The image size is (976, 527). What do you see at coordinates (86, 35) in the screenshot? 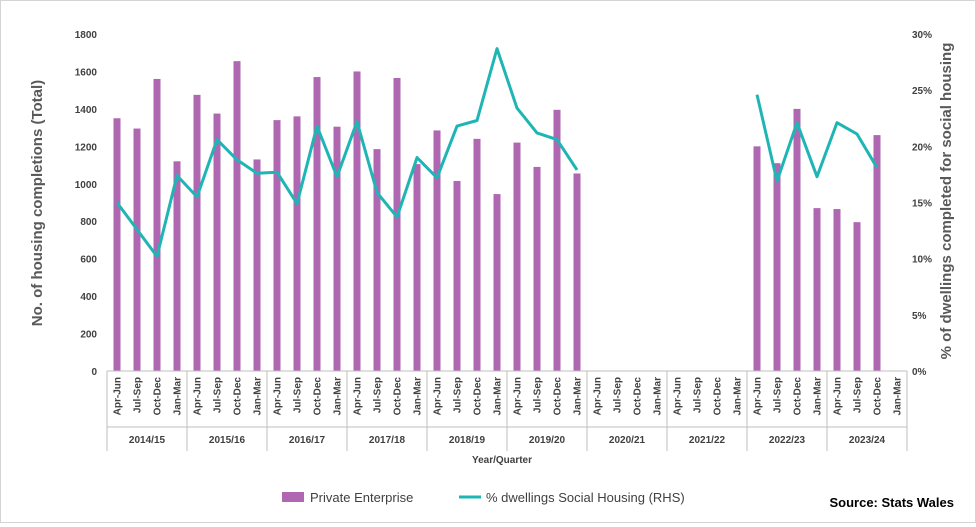
I see `y-tick-label: 1800` at bounding box center [86, 35].